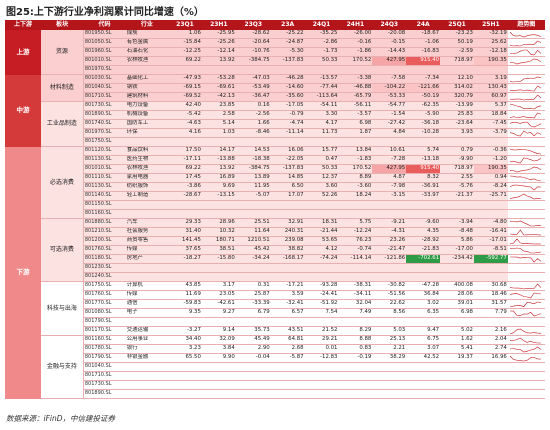 The image size is (550, 430). I want to click on value-cell: 50.19, so click(457, 43).